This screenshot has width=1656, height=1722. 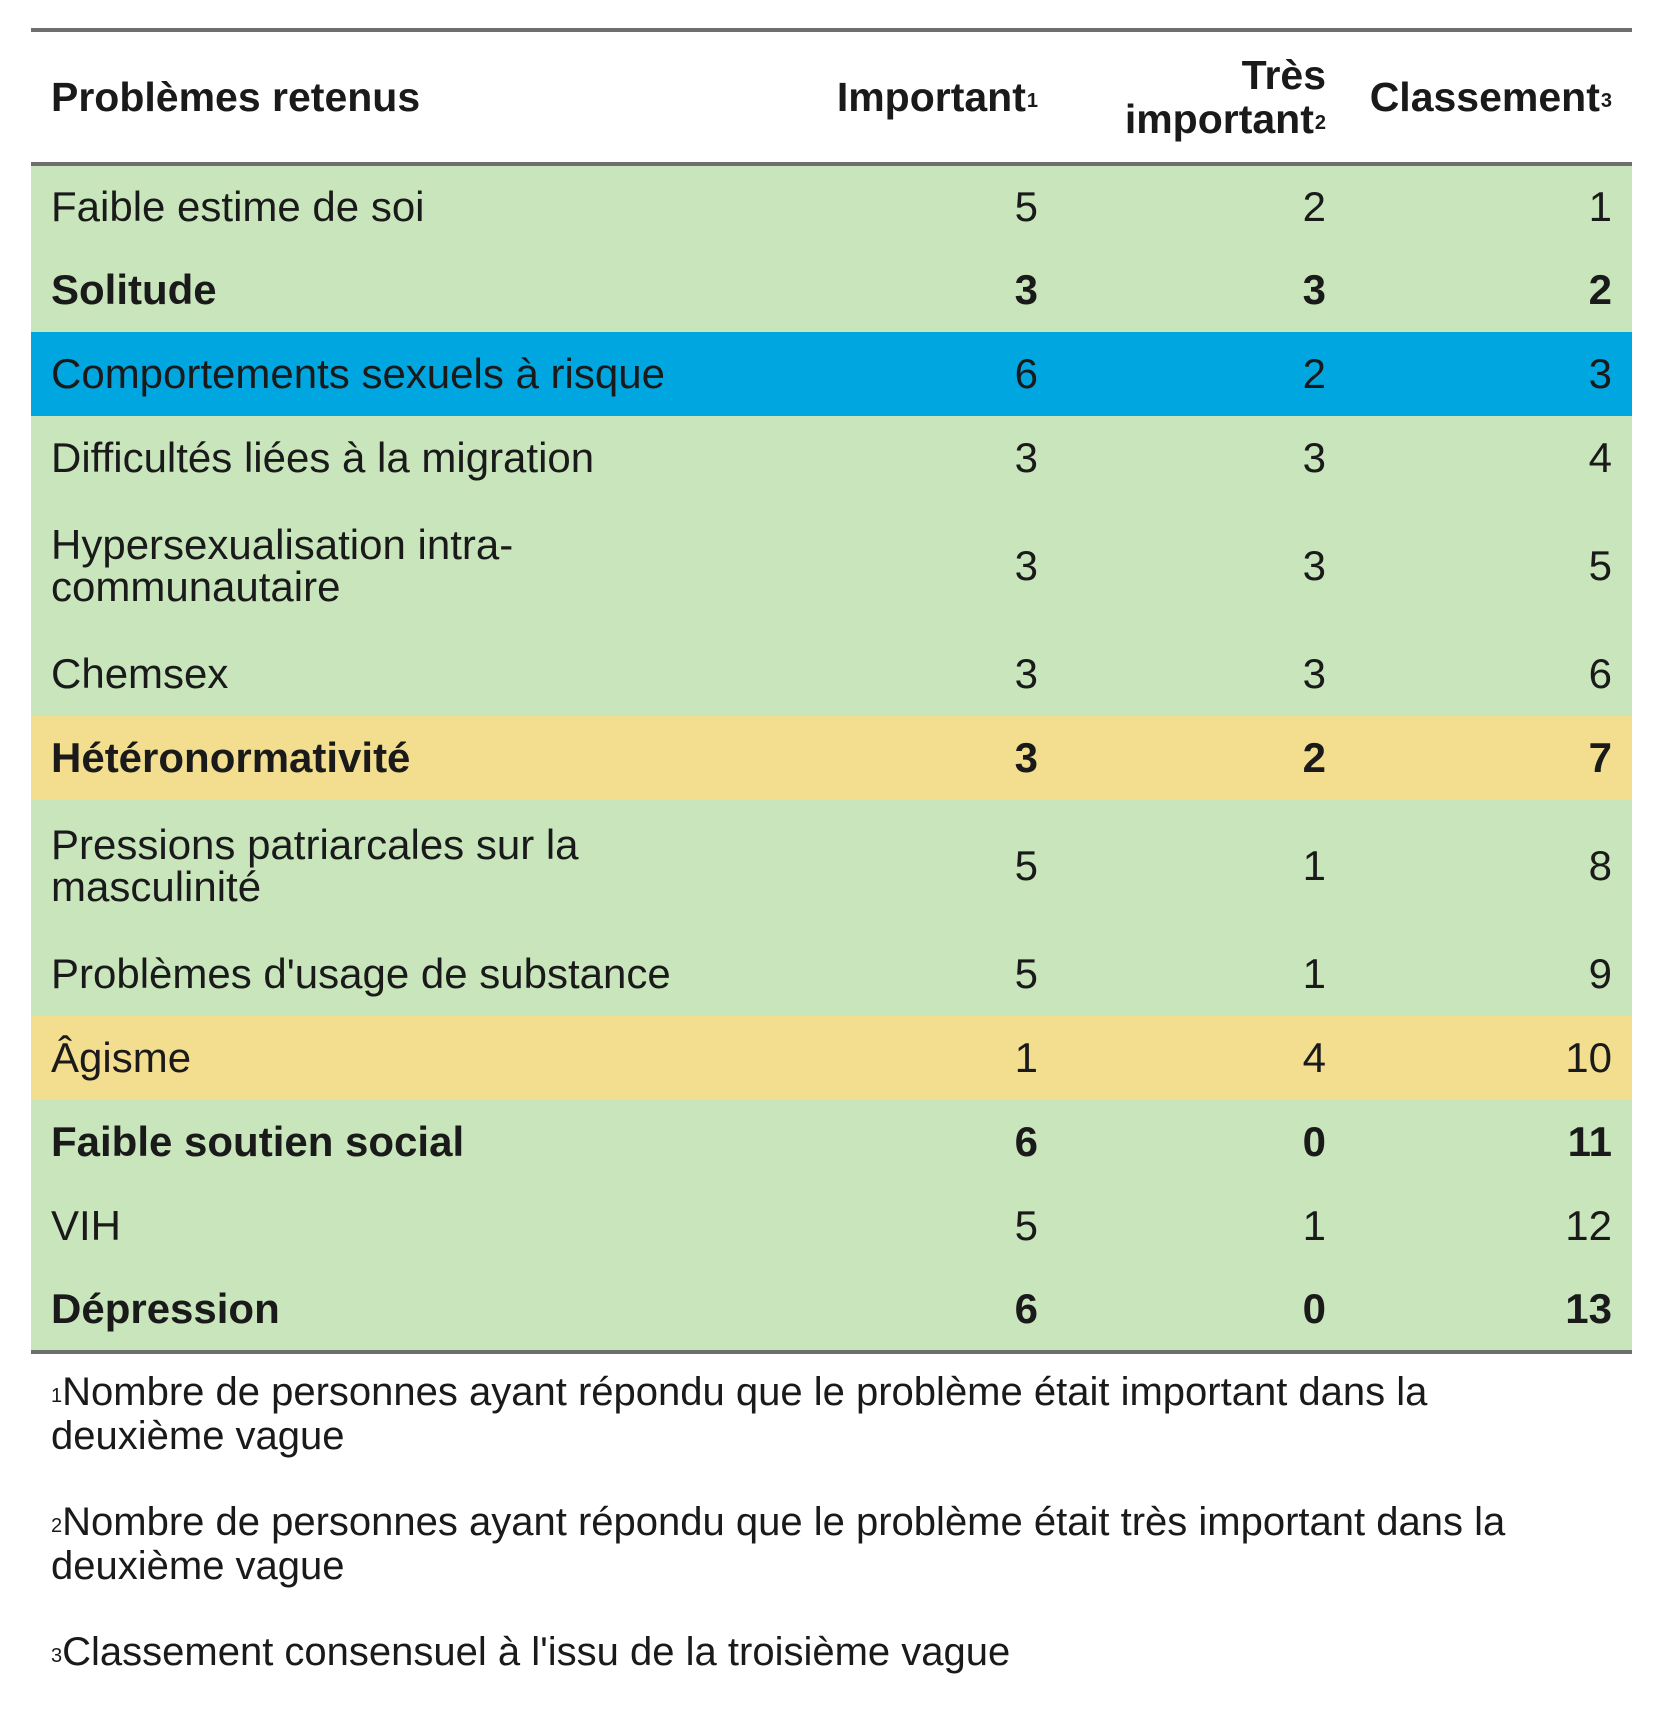 What do you see at coordinates (1600, 865) in the screenshot?
I see `cell-classement: 8` at bounding box center [1600, 865].